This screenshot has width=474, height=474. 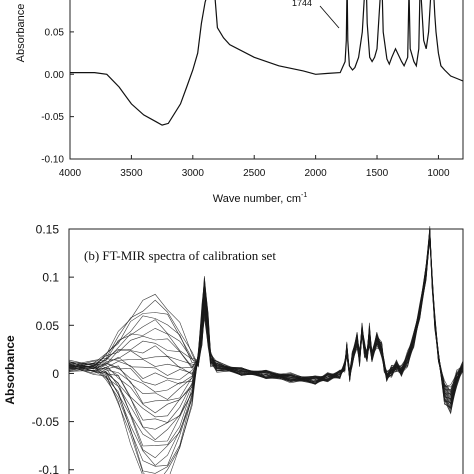 What do you see at coordinates (50, 278) in the screenshot?
I see `bottom-y-tick-label: 0.1` at bounding box center [50, 278].